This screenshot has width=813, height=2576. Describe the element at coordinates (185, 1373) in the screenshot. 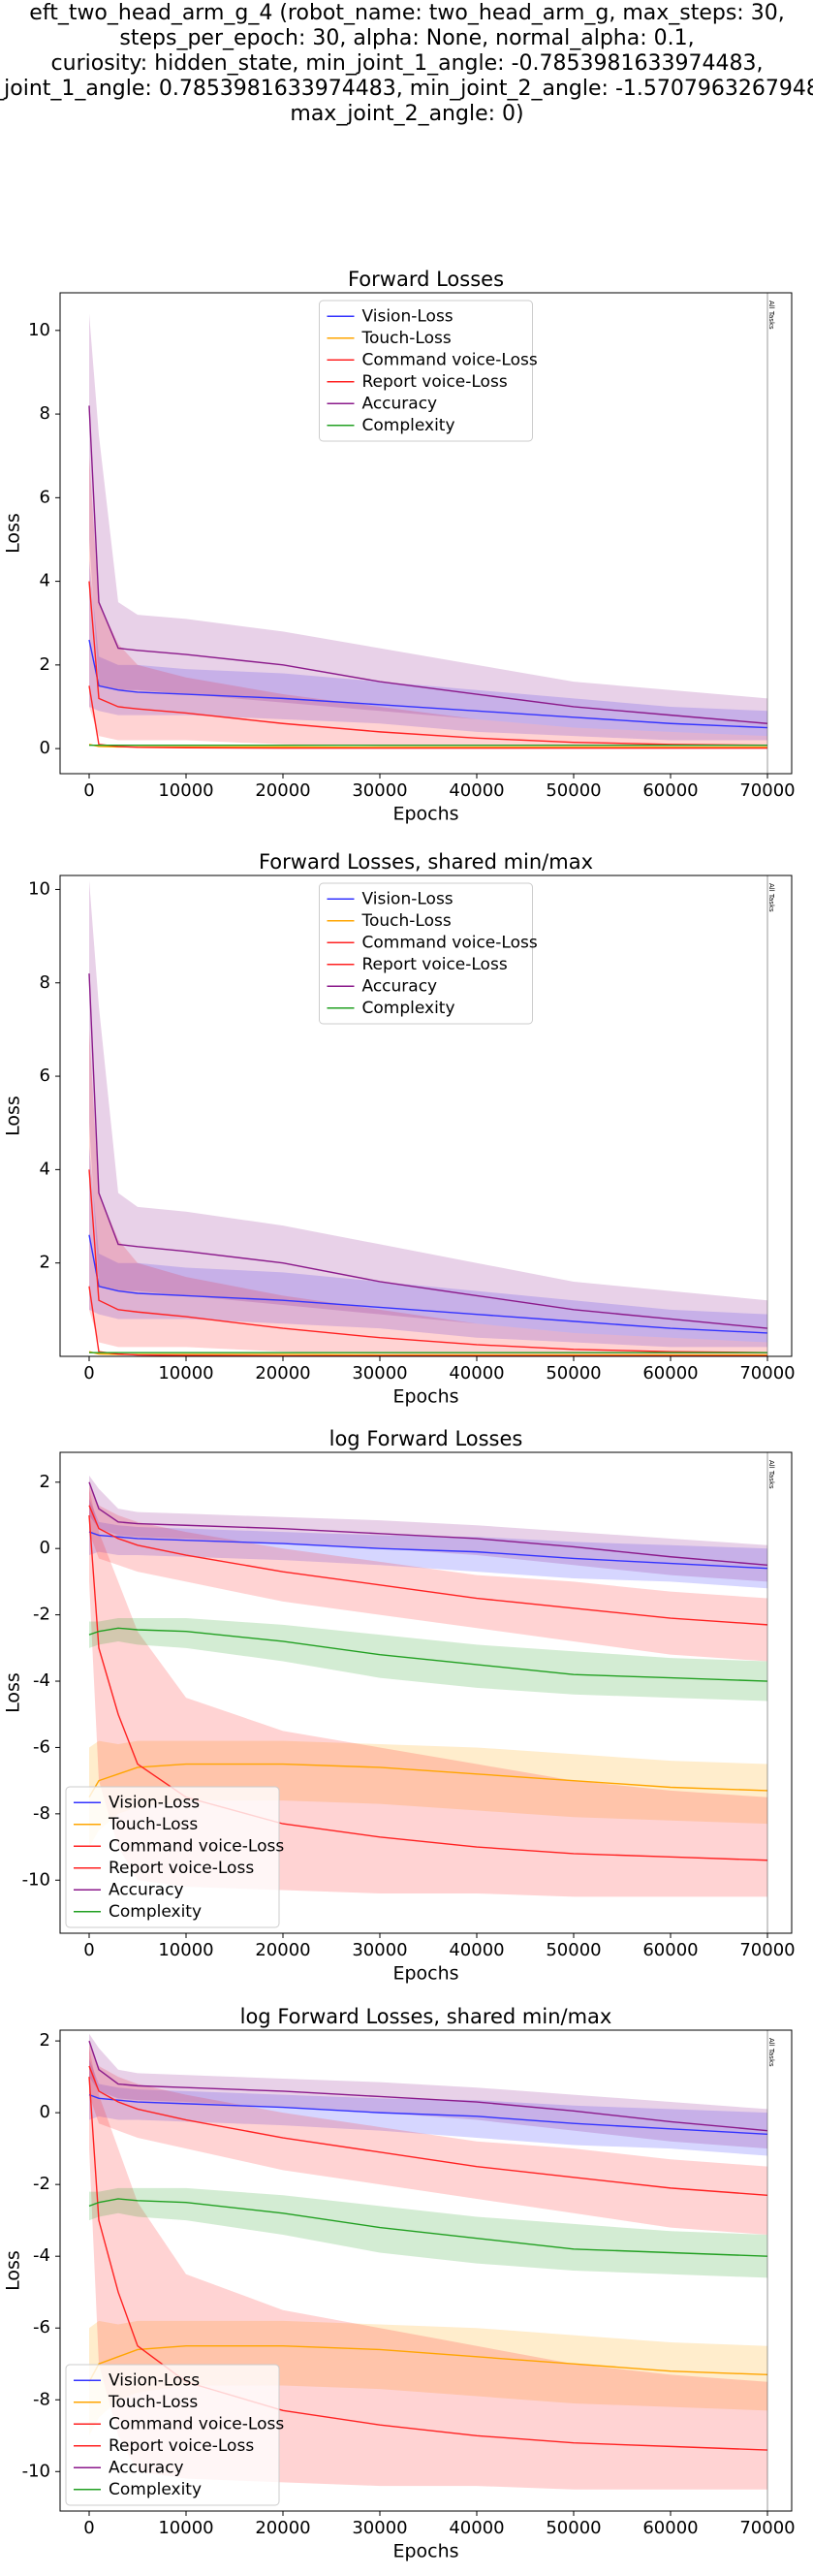

I see `x-tick-label: 10000` at that location.